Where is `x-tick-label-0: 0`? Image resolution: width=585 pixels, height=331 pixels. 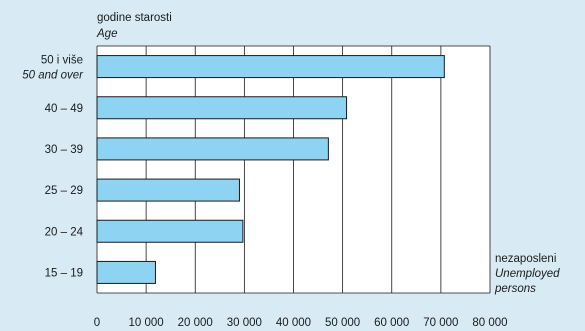 x-tick-label-0: 0 is located at coordinates (97, 323).